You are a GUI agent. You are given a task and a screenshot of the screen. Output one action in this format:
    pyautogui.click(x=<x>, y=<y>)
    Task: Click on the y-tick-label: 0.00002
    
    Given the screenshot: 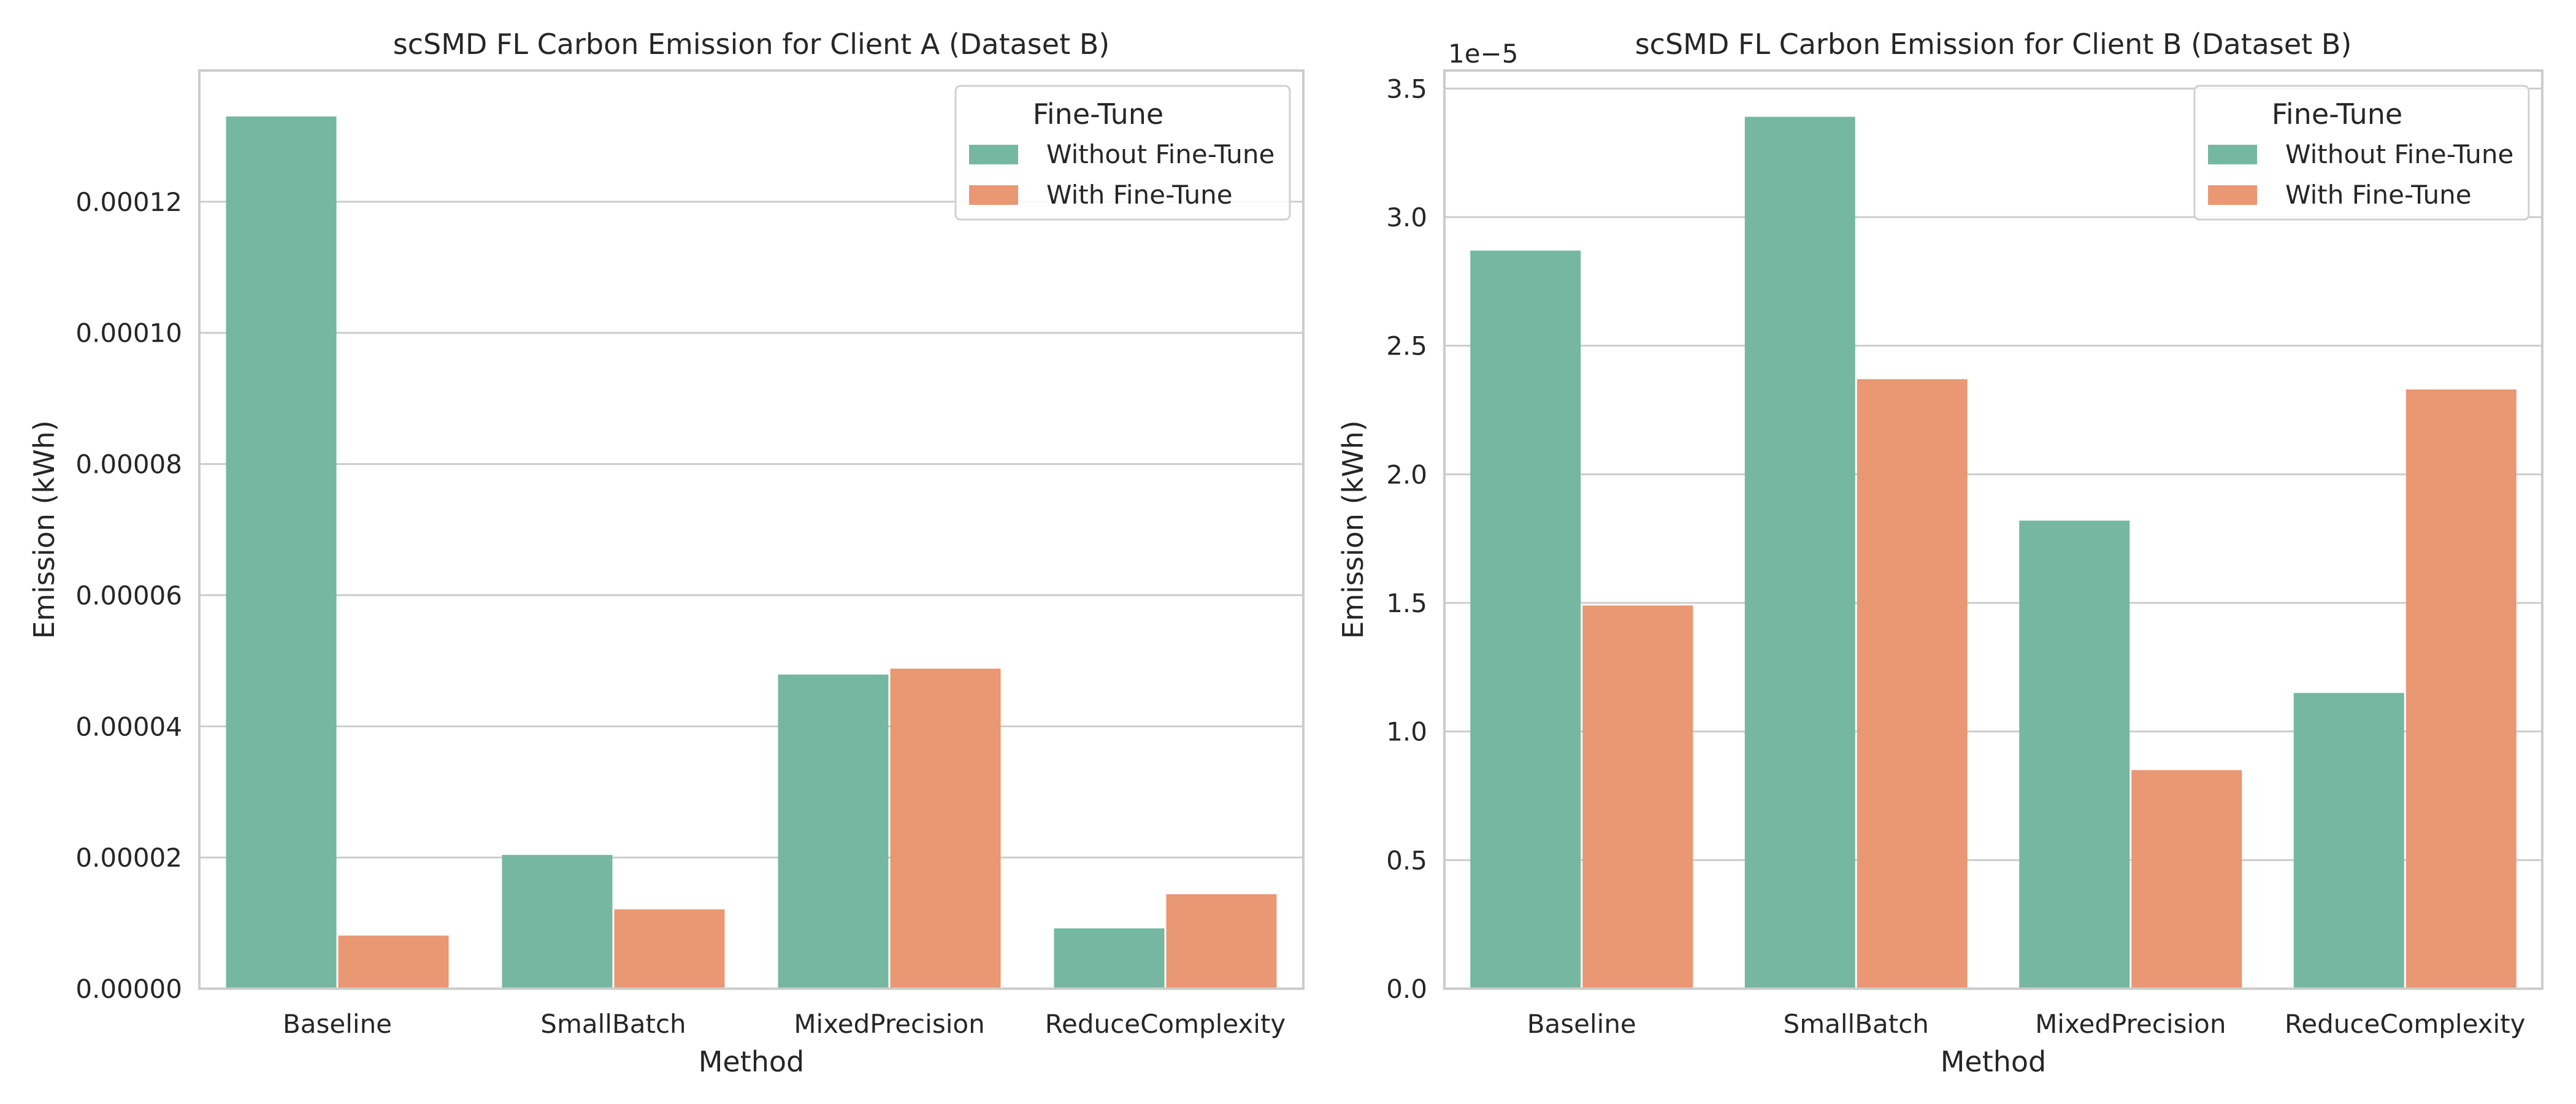 What is the action you would take?
    pyautogui.click(x=128, y=858)
    